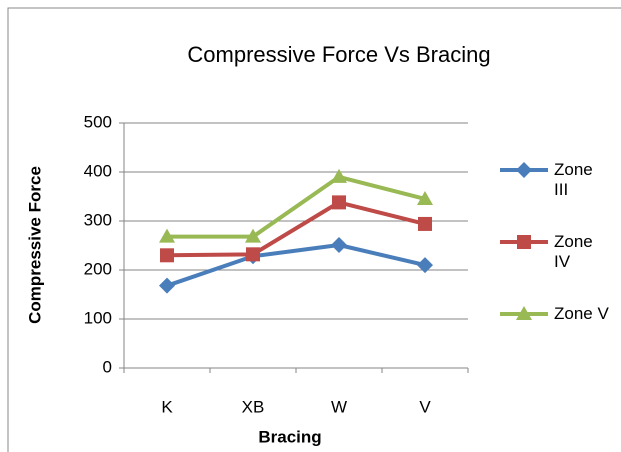 The height and width of the screenshot is (452, 621). I want to click on y-tick-label: 100, so click(98, 317).